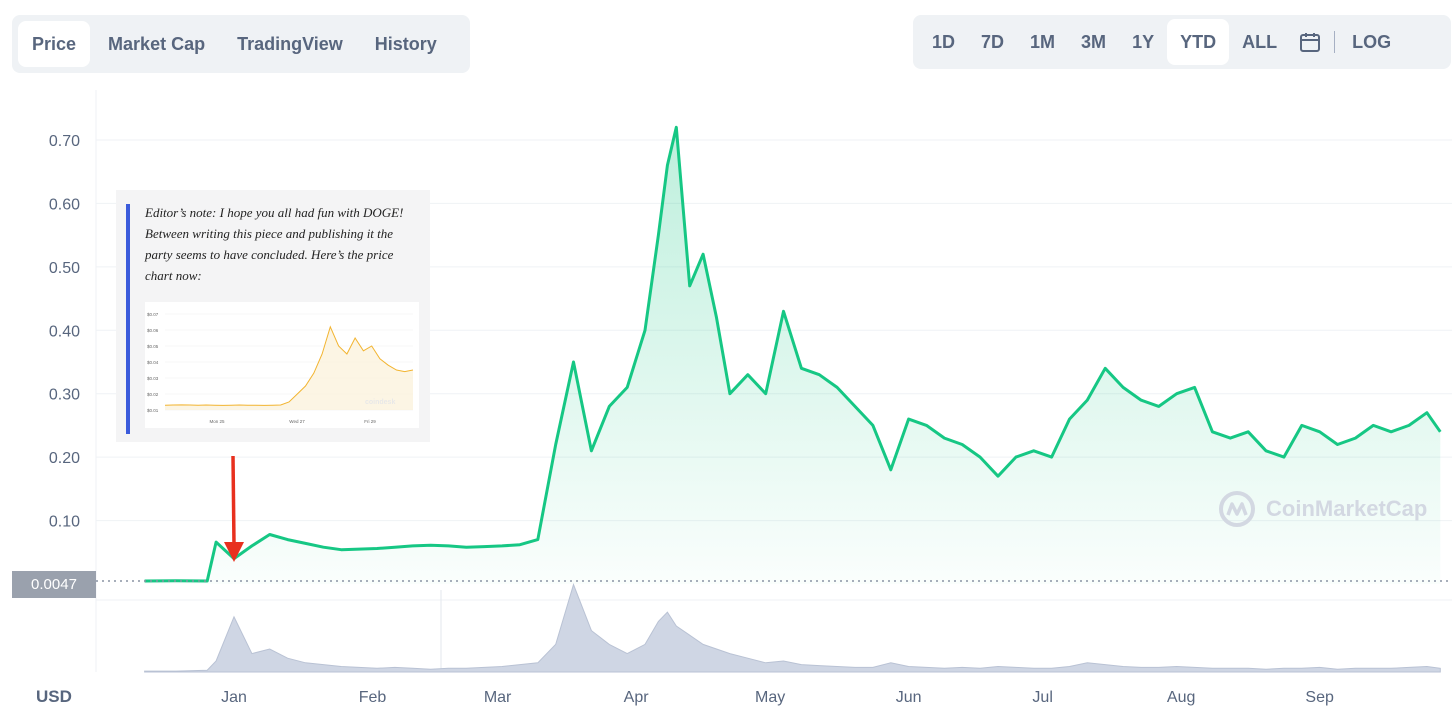  I want to click on y-tick-label: 0.10, so click(64, 522).